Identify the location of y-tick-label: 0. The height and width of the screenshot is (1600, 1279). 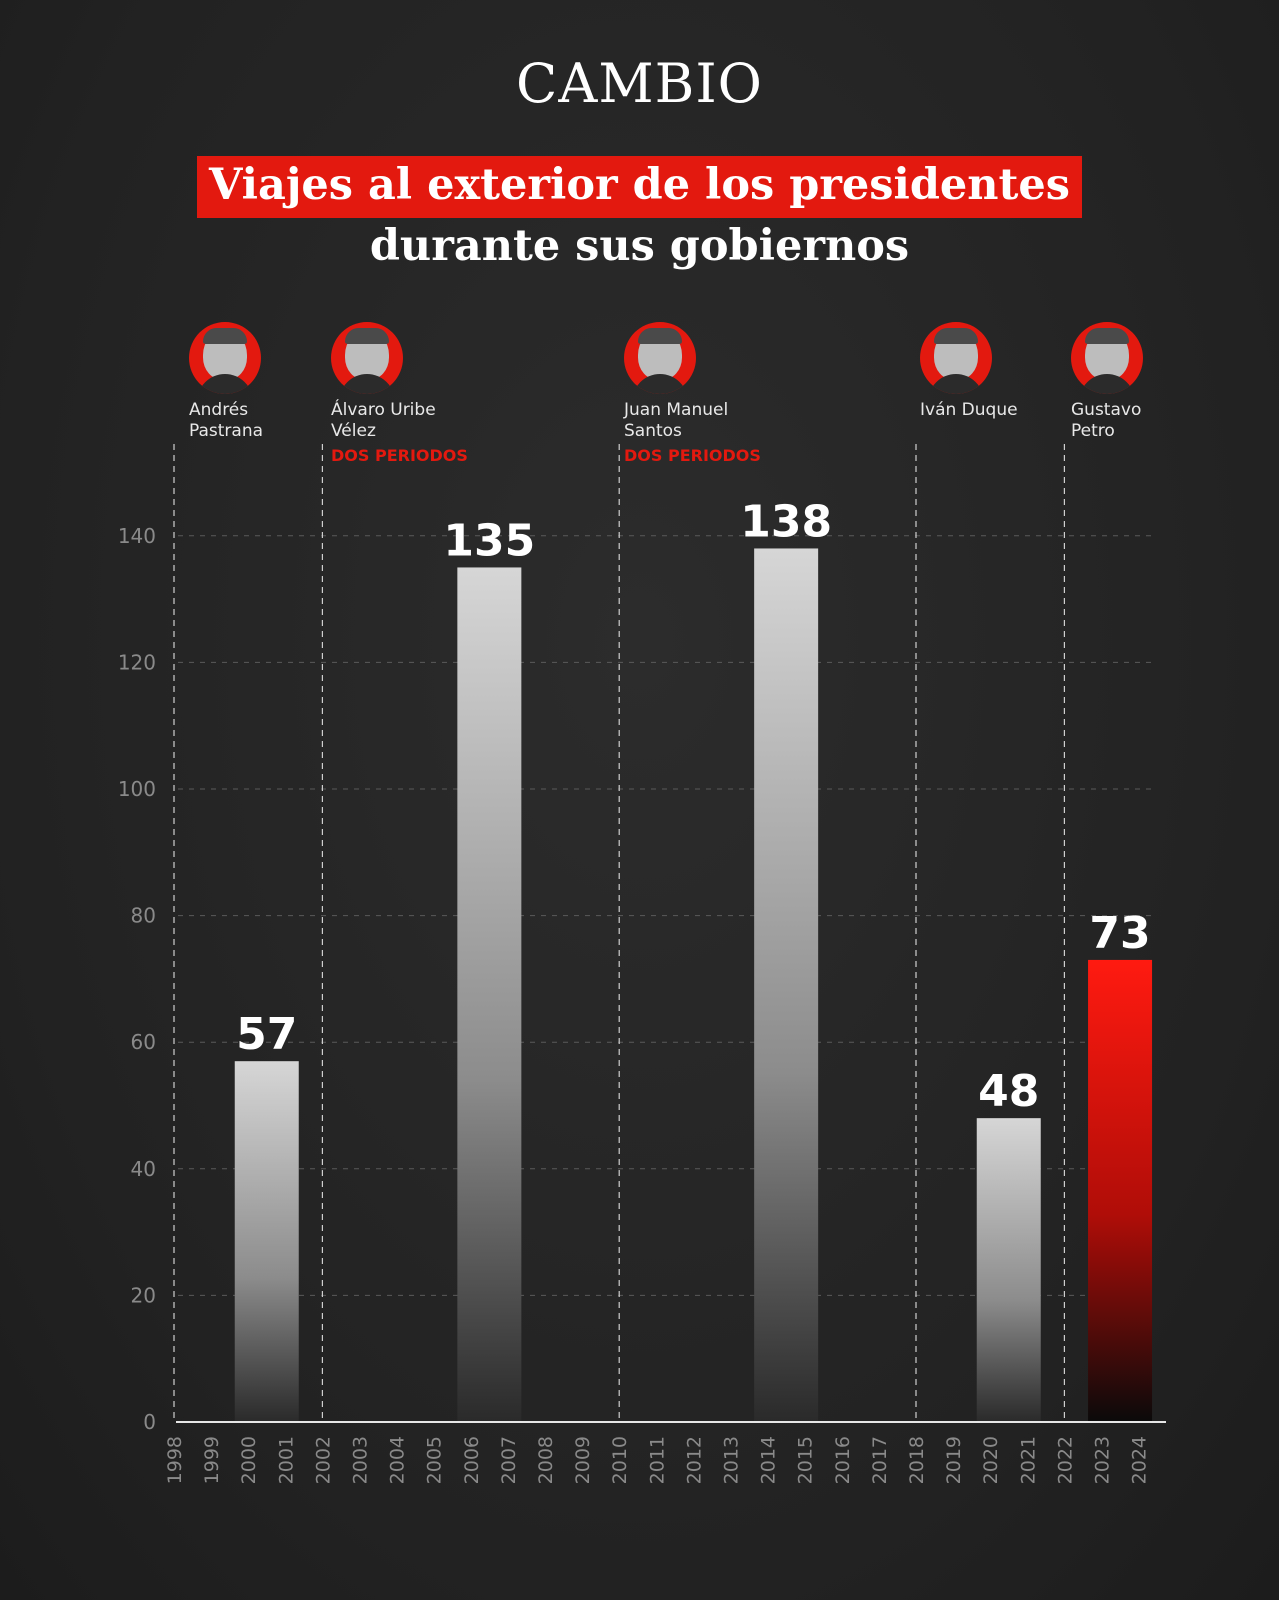
(149, 1422).